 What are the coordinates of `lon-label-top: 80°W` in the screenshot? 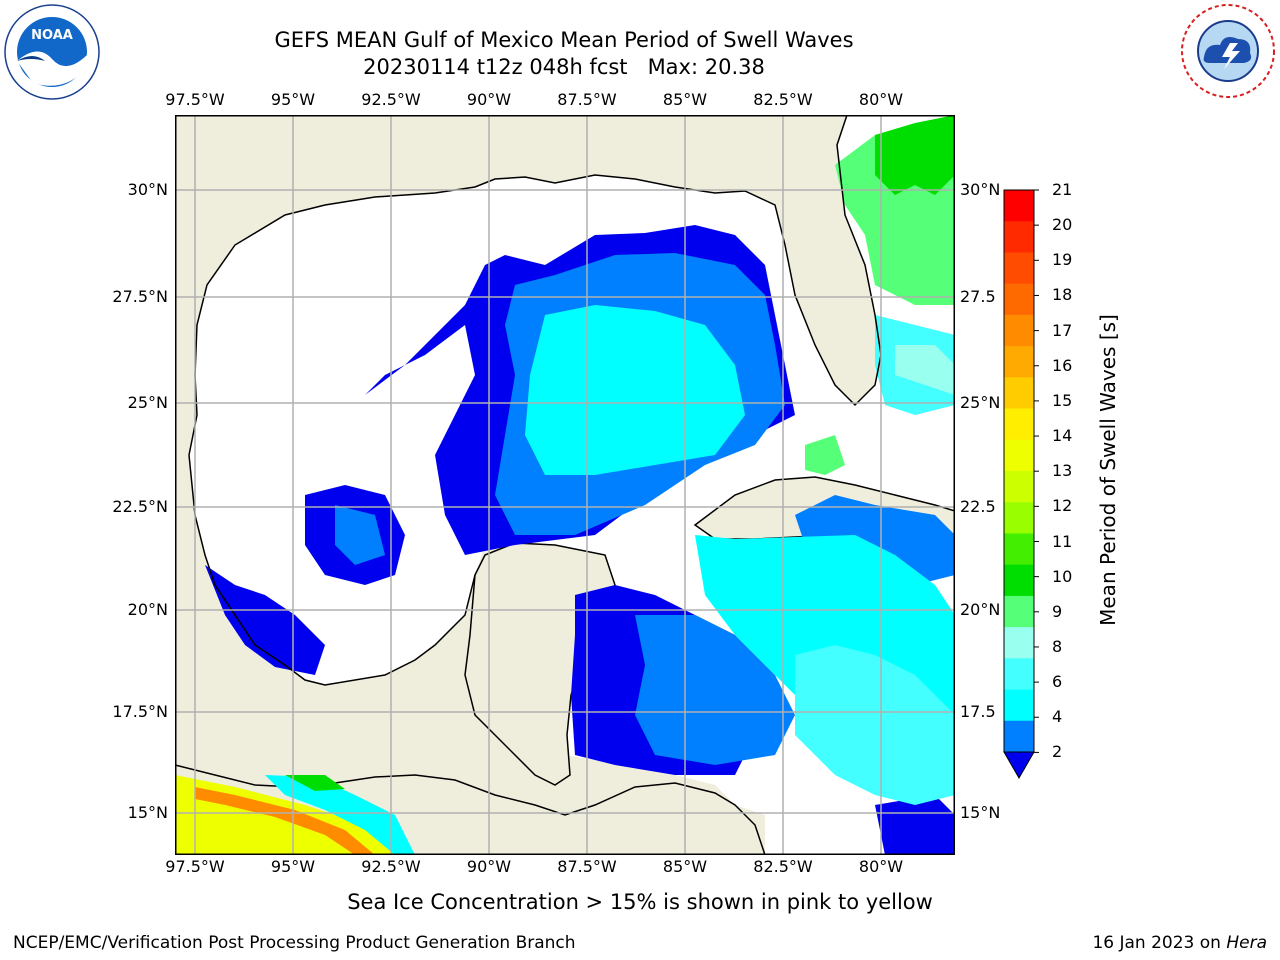 It's located at (881, 99).